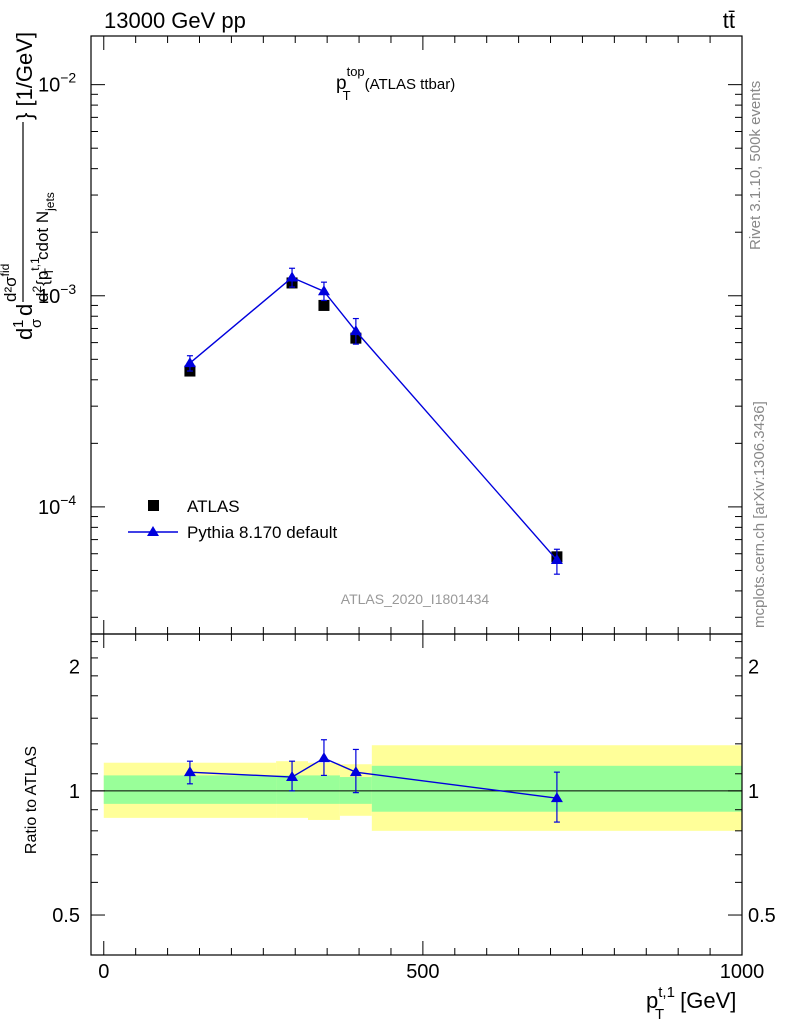 The width and height of the screenshot is (786, 1024). Describe the element at coordinates (262, 532) in the screenshot. I see `legend-mc-label: Pythia 8.170 default` at that location.